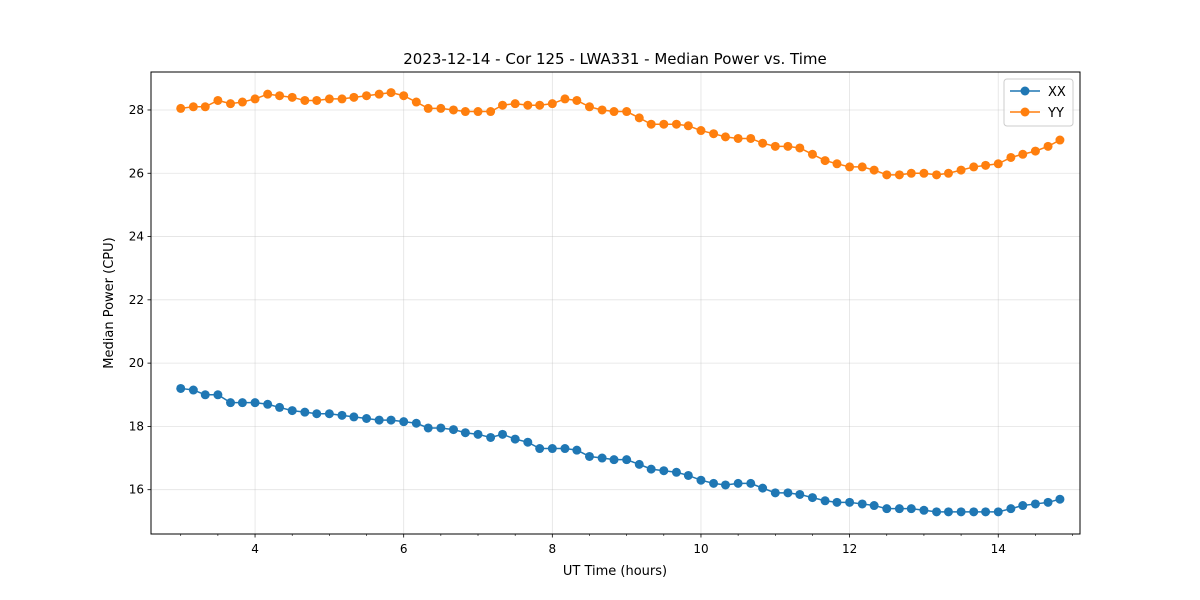 The image size is (1200, 600). Describe the element at coordinates (109, 302) in the screenshot. I see `y-axis-label: Median Power (CPU)` at that location.